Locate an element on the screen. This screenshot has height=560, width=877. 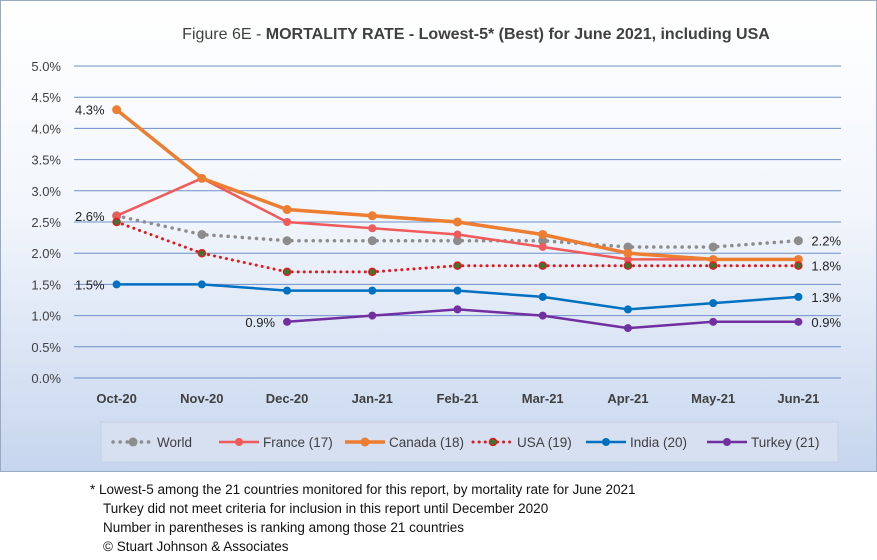
data-label: 1.8% is located at coordinates (826, 266).